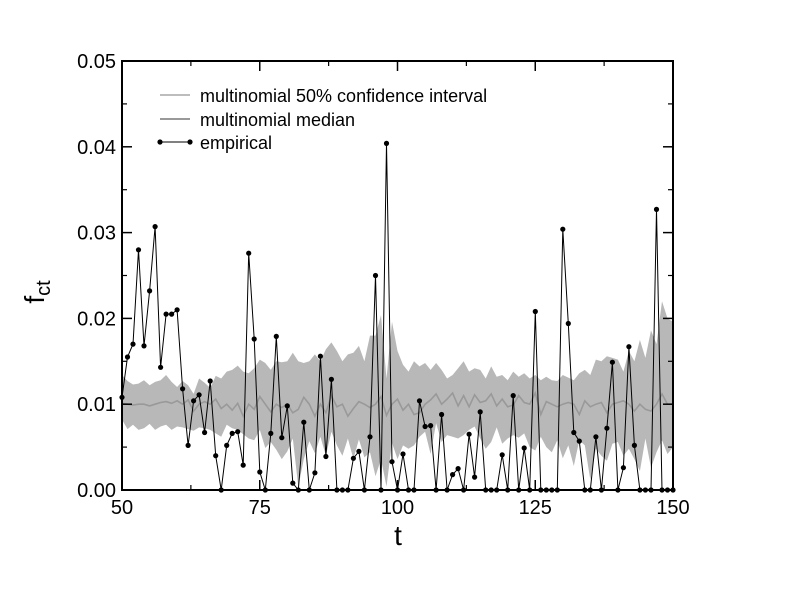 Image resolution: width=792 pixels, height=612 pixels. Describe the element at coordinates (96, 276) in the screenshot. I see `y-tick-labels: 0.00 0.01 0.02 0.03 0.04 0.05` at that location.